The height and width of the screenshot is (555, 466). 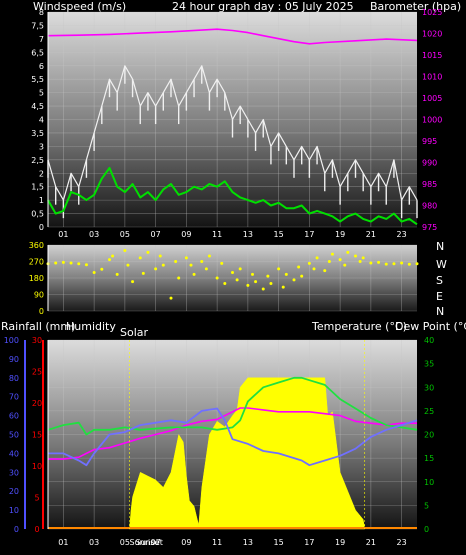 What do you see at coordinates (340, 234) in the screenshot?
I see `wind-x-tick-9: 19` at bounding box center [340, 234].